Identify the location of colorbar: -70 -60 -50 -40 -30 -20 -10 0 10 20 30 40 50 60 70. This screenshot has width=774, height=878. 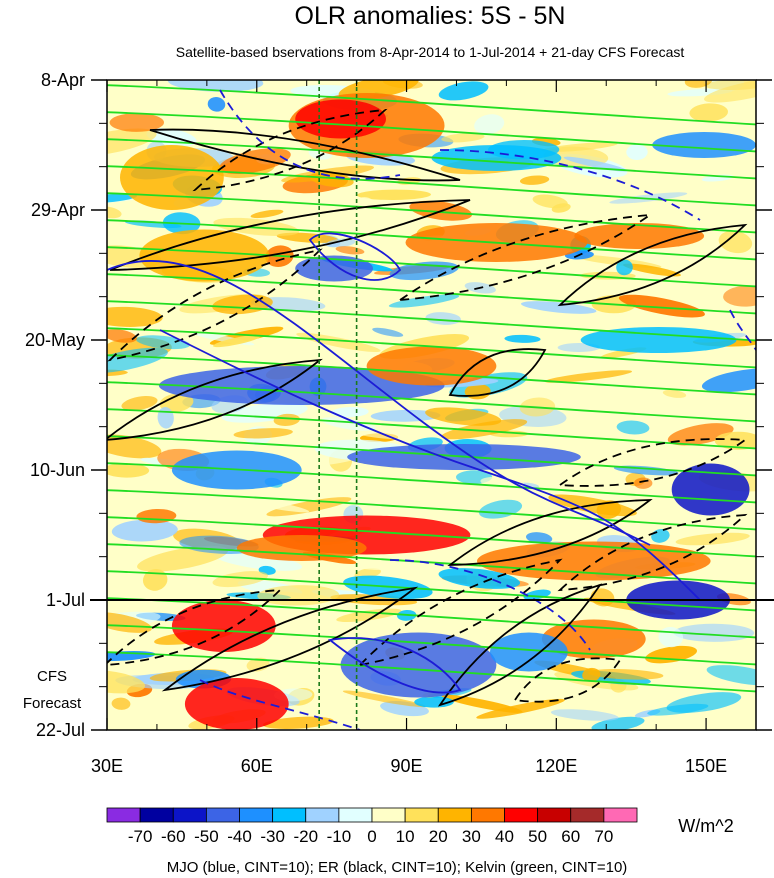
(372, 826).